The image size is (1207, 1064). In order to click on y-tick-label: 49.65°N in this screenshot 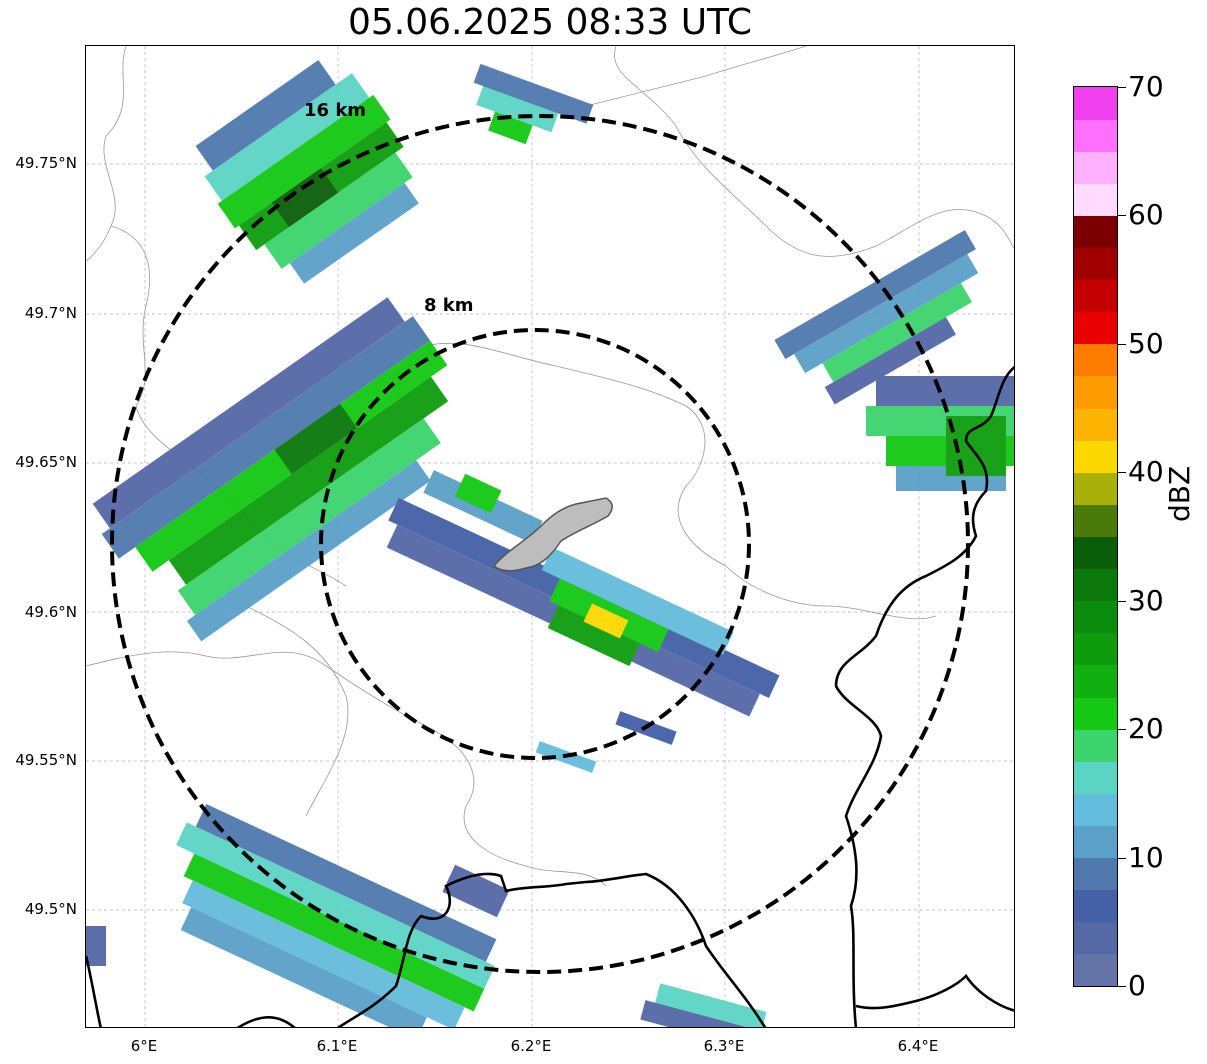, I will do `click(46, 462)`.